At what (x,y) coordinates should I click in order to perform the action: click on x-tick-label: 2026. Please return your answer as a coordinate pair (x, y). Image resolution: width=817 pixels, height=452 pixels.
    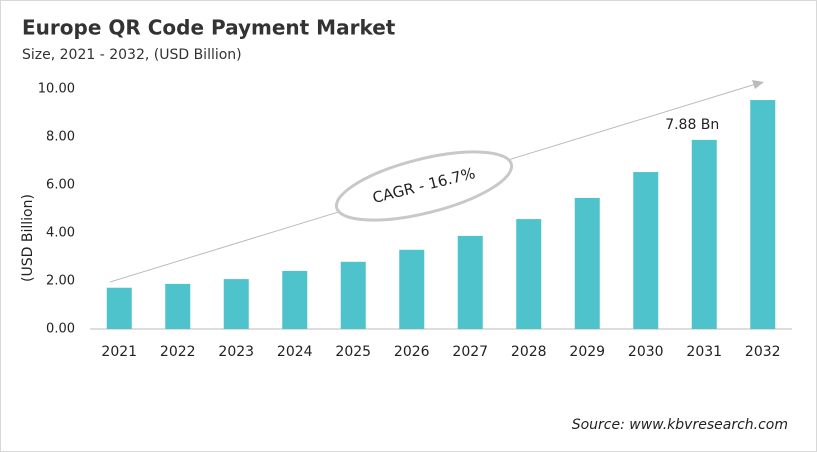
    Looking at the image, I should click on (412, 352).